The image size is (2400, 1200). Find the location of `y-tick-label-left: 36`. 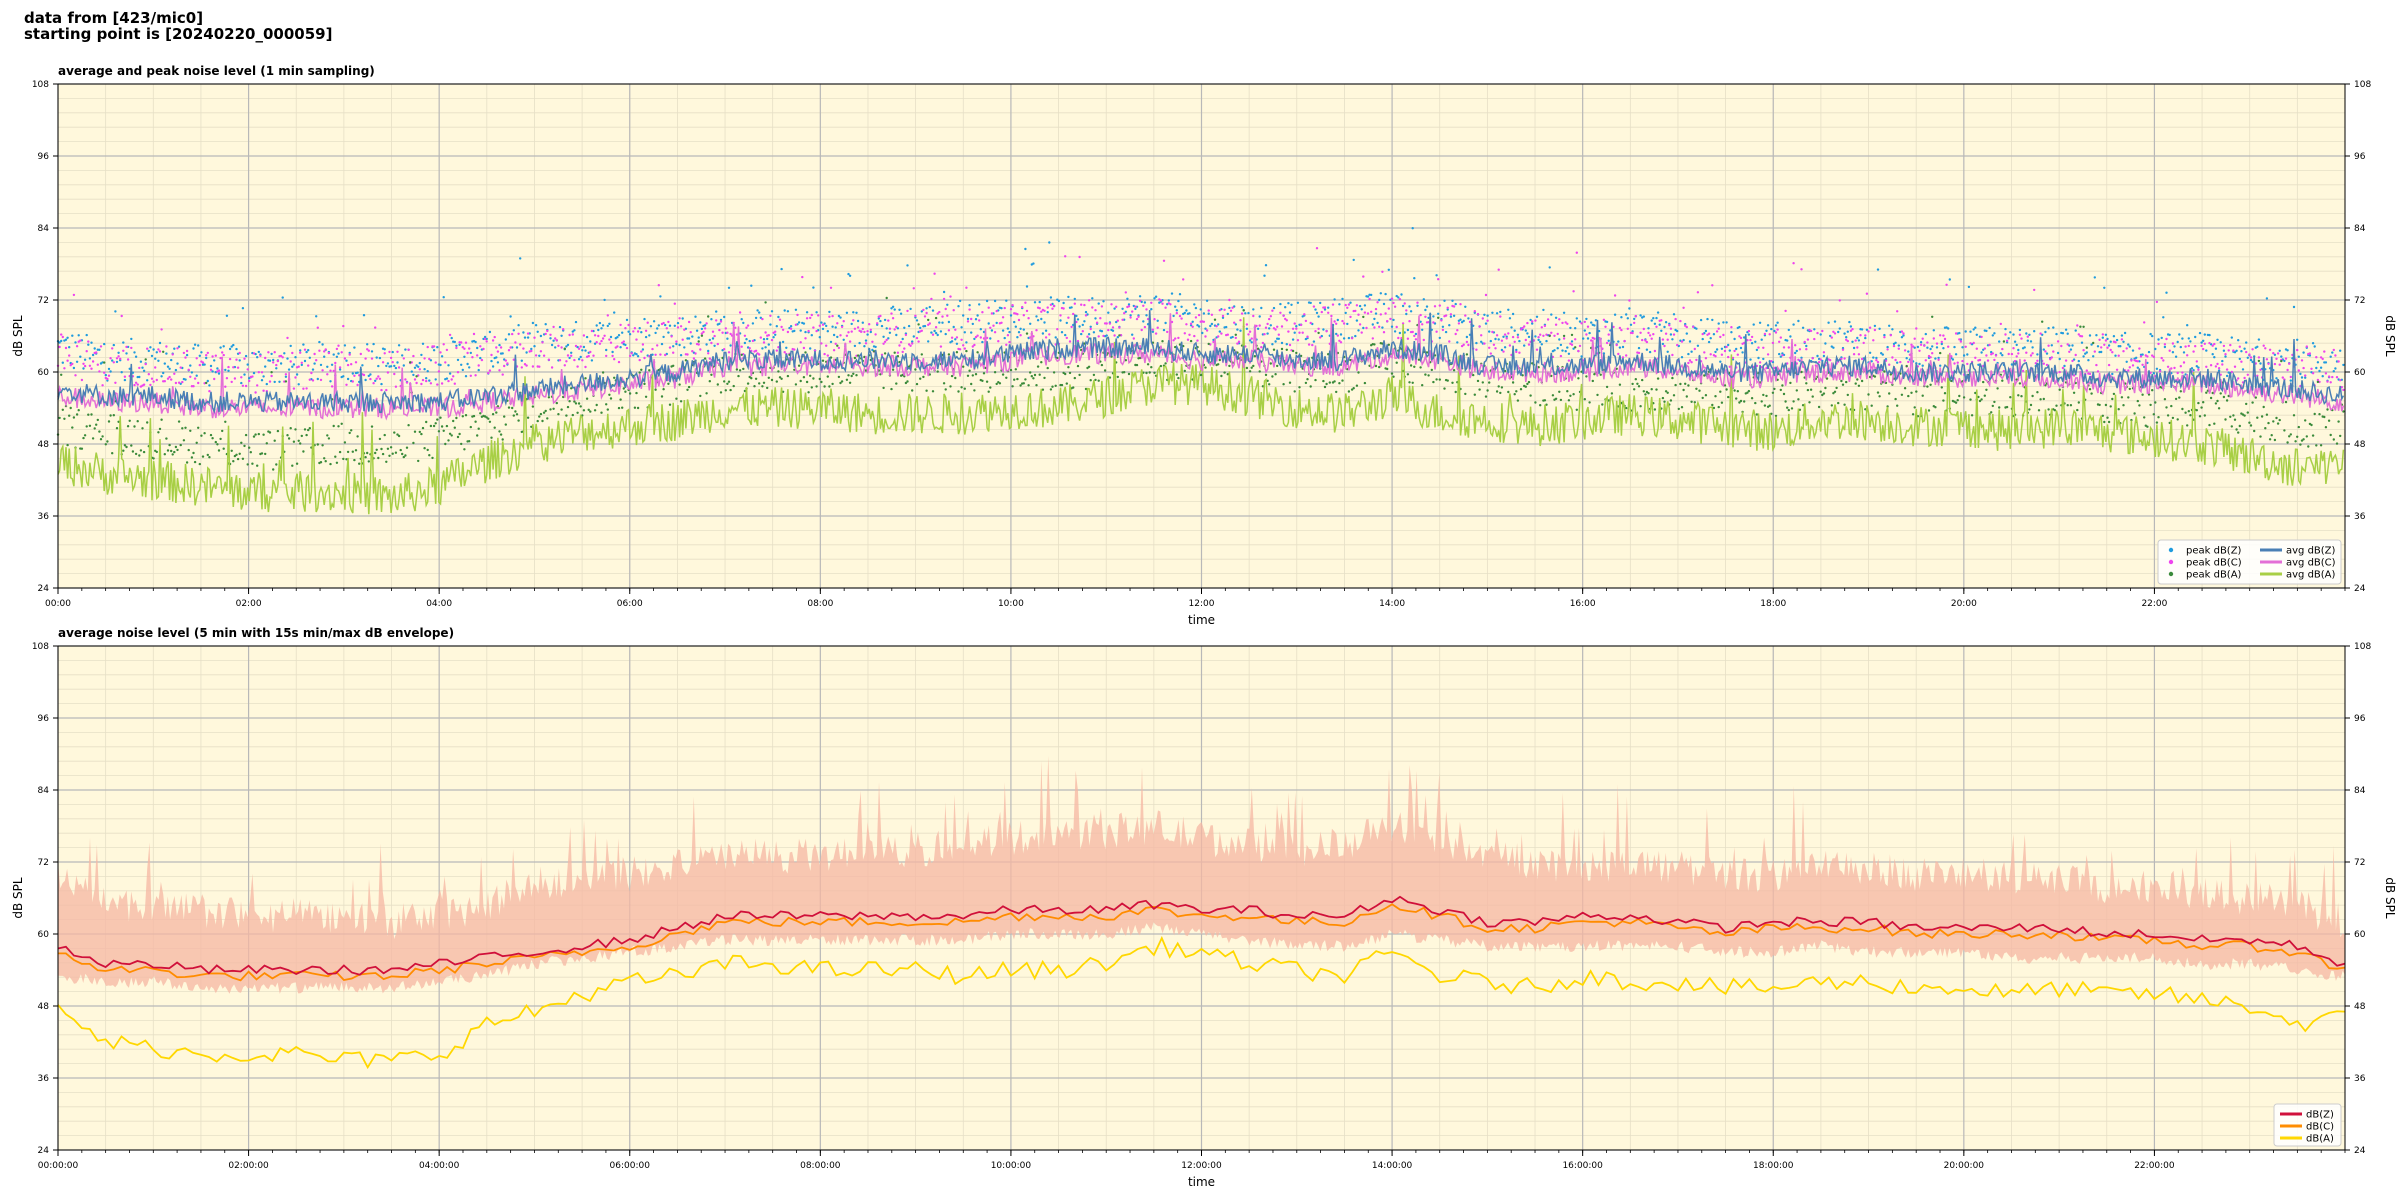

y-tick-label-left: 36 is located at coordinates (44, 1079).